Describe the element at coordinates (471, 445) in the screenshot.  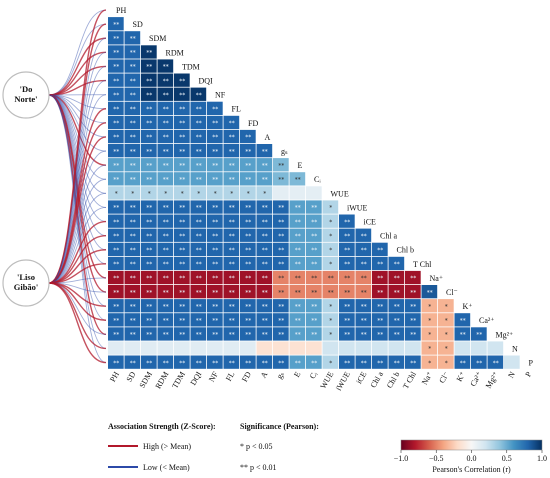
I see `colorbar-gradient` at that location.